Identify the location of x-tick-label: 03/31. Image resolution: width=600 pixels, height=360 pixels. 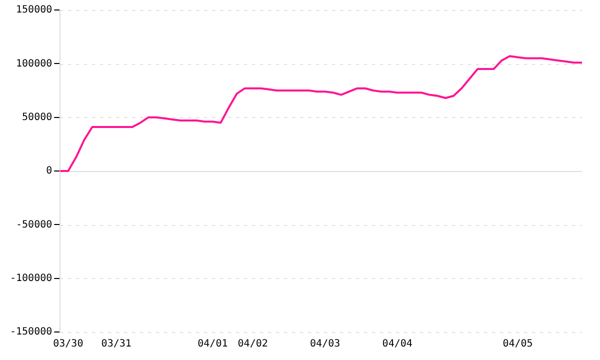
(116, 344).